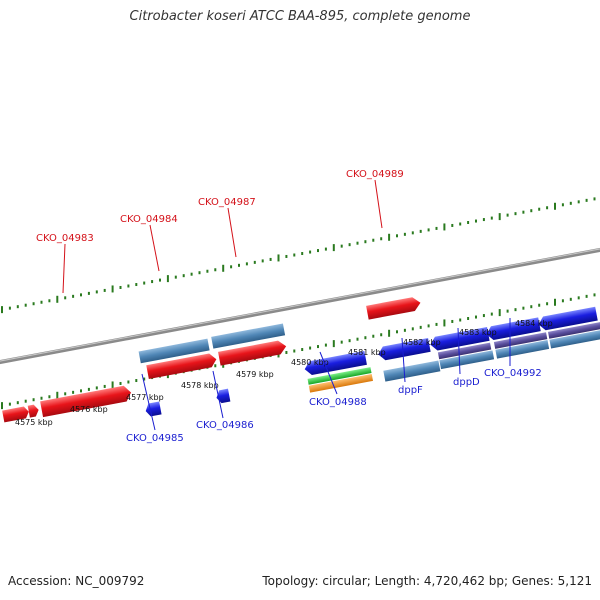  I want to click on gene-cko-04982-arrow, so click(16, 414).